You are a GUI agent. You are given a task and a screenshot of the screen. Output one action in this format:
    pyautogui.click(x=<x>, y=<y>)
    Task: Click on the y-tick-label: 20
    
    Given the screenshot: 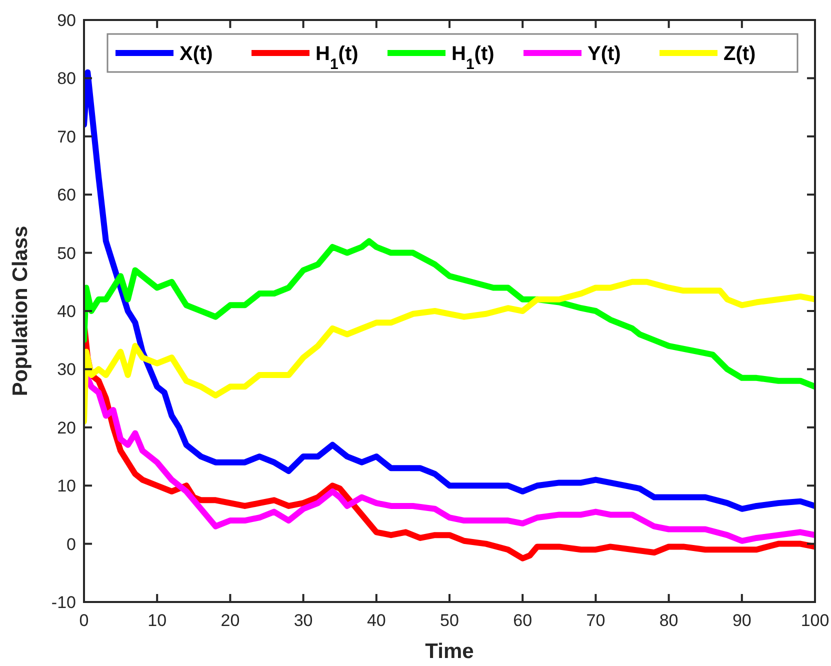 What is the action you would take?
    pyautogui.click(x=66, y=428)
    